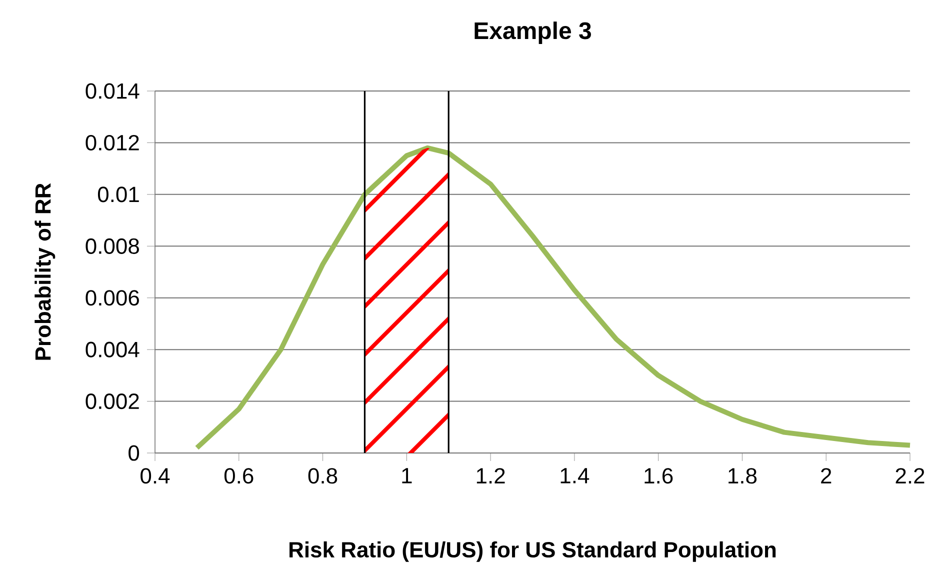 This screenshot has width=931, height=575. What do you see at coordinates (490, 476) in the screenshot?
I see `x-tick-label: 1.2` at bounding box center [490, 476].